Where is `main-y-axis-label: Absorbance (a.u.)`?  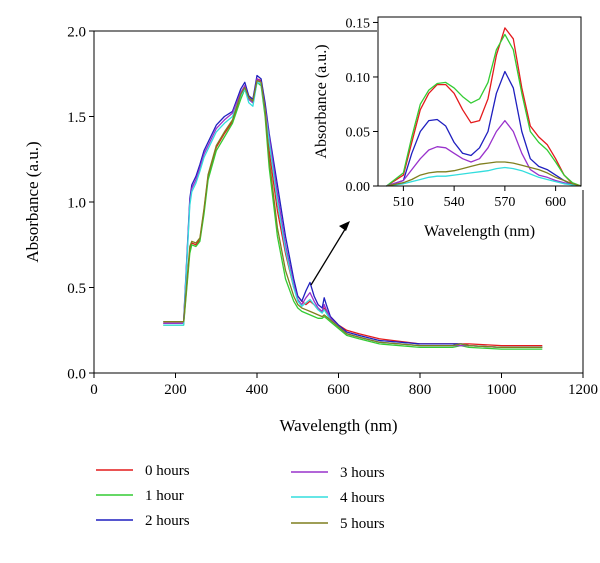
main-y-axis-label: Absorbance (a.u.) is located at coordinates (32, 201).